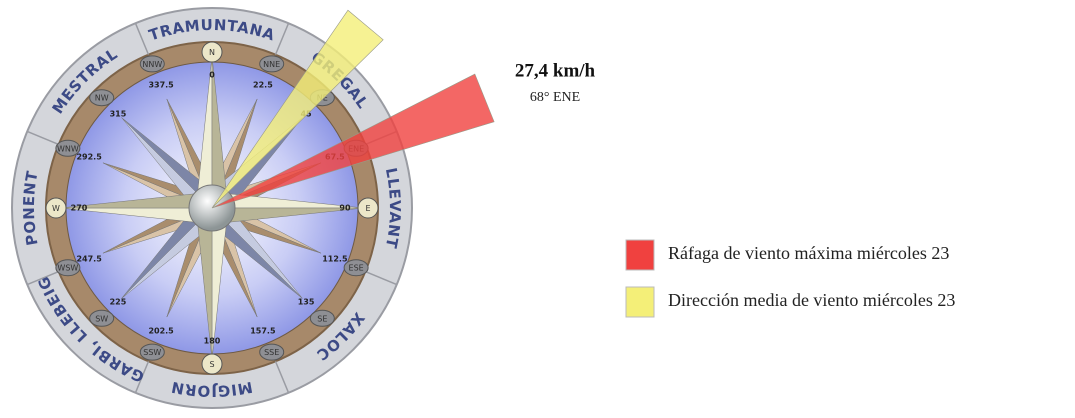 The height and width of the screenshot is (418, 1075). I want to click on point-label: NNW, so click(152, 64).